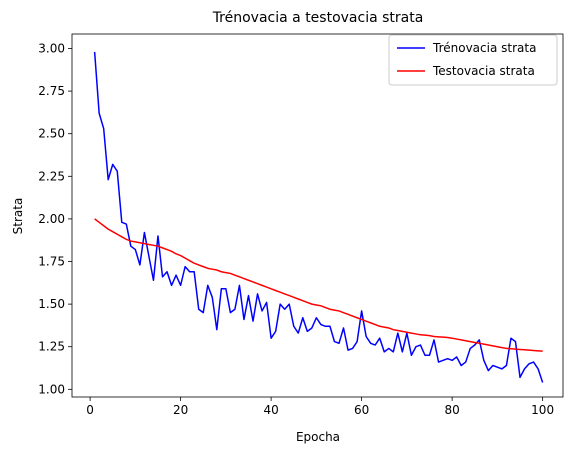 The width and height of the screenshot is (576, 453). Describe the element at coordinates (51, 134) in the screenshot. I see `y-tick-label: 2.50` at that location.